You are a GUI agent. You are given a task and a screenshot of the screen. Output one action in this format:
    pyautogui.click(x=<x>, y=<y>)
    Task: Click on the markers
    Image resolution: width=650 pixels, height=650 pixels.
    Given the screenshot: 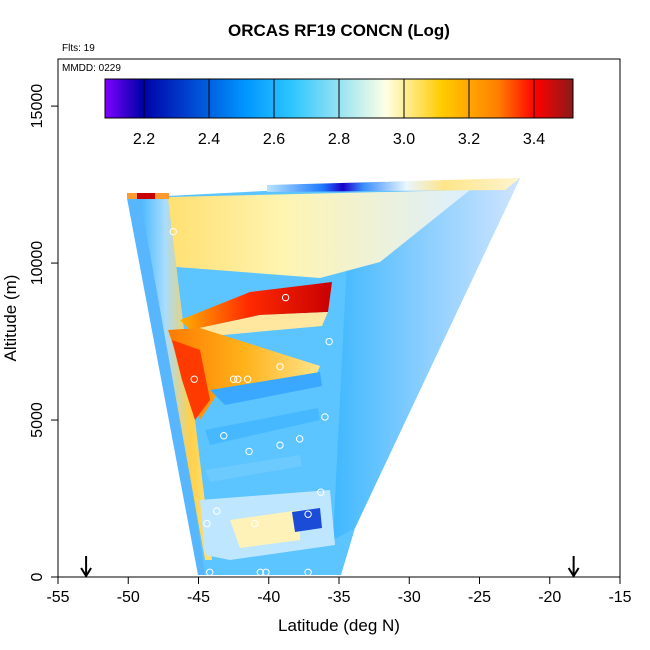 What is the action you would take?
    pyautogui.click(x=330, y=567)
    